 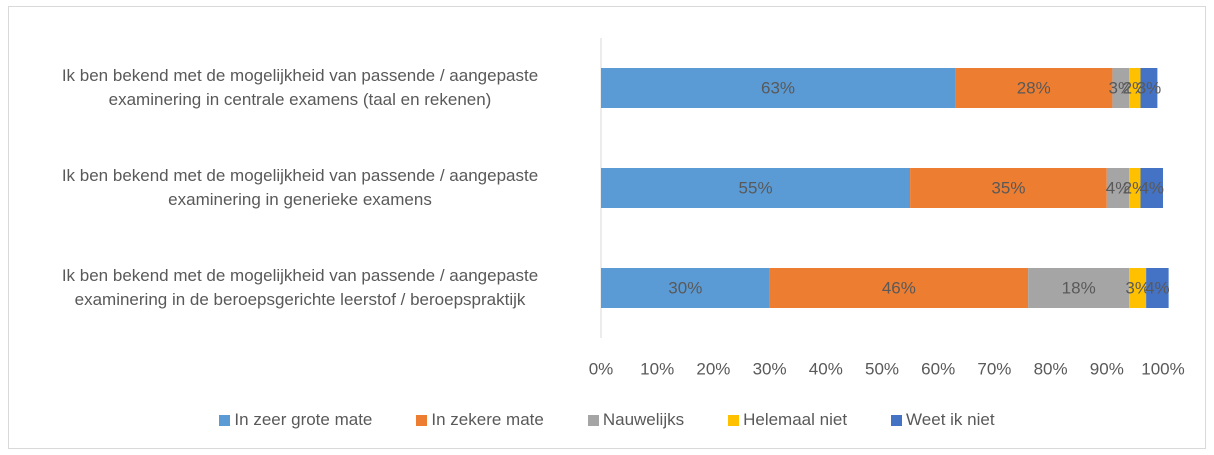 What do you see at coordinates (826, 368) in the screenshot?
I see `x-tick-label: 40%` at bounding box center [826, 368].